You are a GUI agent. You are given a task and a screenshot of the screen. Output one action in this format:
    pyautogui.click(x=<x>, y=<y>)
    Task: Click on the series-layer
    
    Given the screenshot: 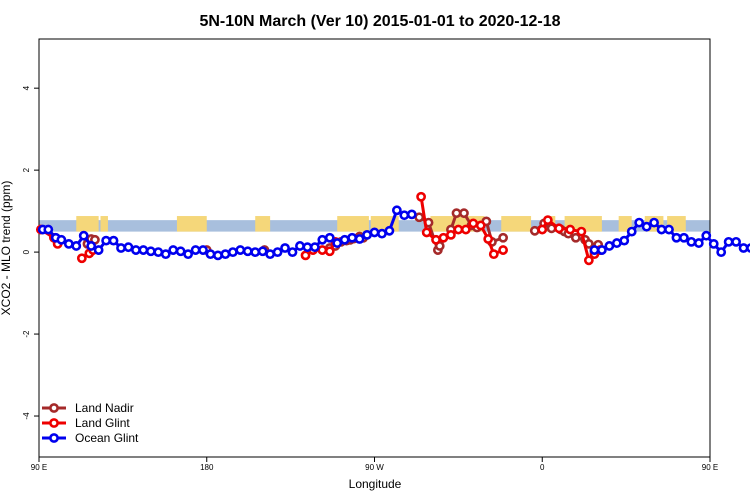 What is the action you would take?
    pyautogui.click(x=392, y=228)
    